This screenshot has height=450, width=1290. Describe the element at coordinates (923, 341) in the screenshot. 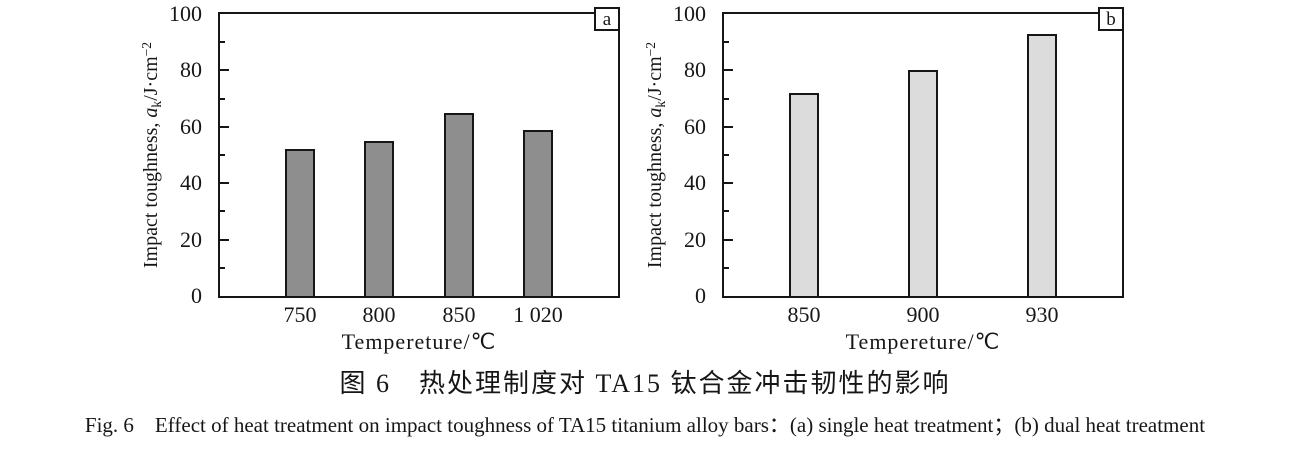

I see `x-axis-title-b: Tempereture/℃` at that location.